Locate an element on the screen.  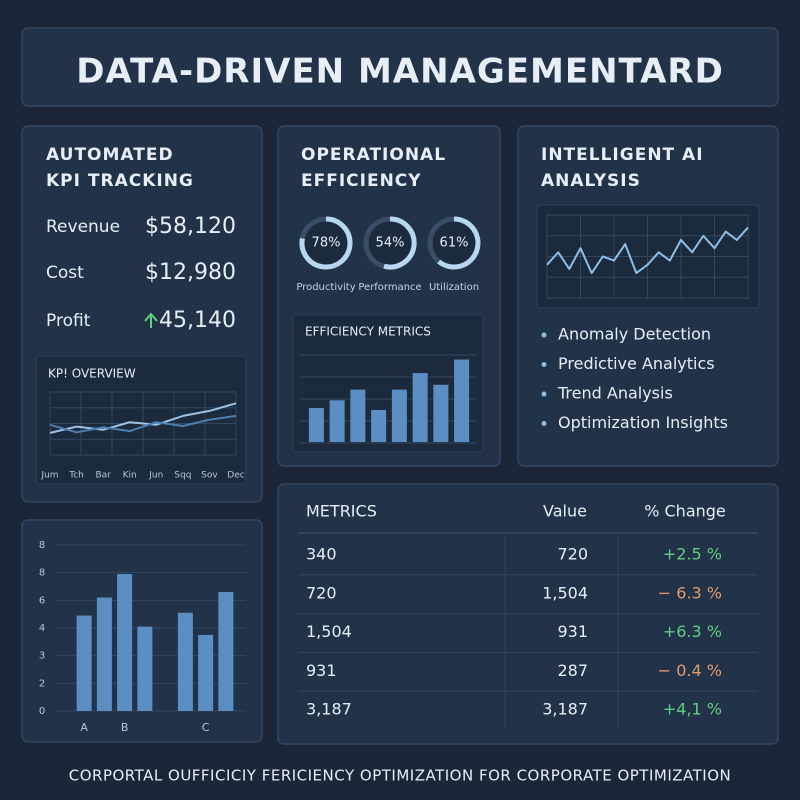
up-arrow-icon is located at coordinates (151, 320).